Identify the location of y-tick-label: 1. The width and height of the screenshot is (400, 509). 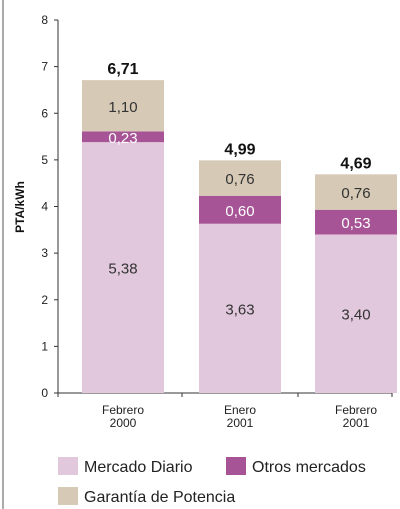
(44, 346).